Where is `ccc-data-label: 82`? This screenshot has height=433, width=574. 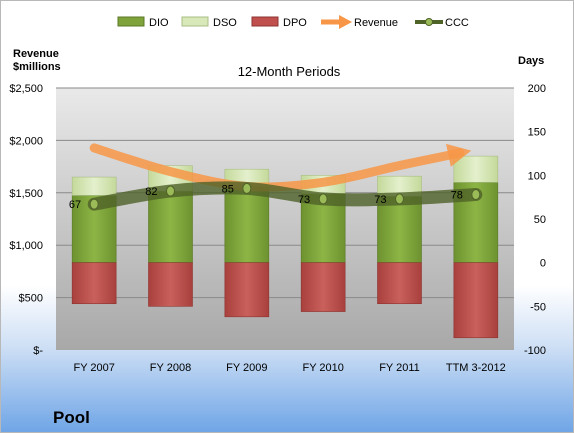
ccc-data-label: 82 is located at coordinates (151, 192).